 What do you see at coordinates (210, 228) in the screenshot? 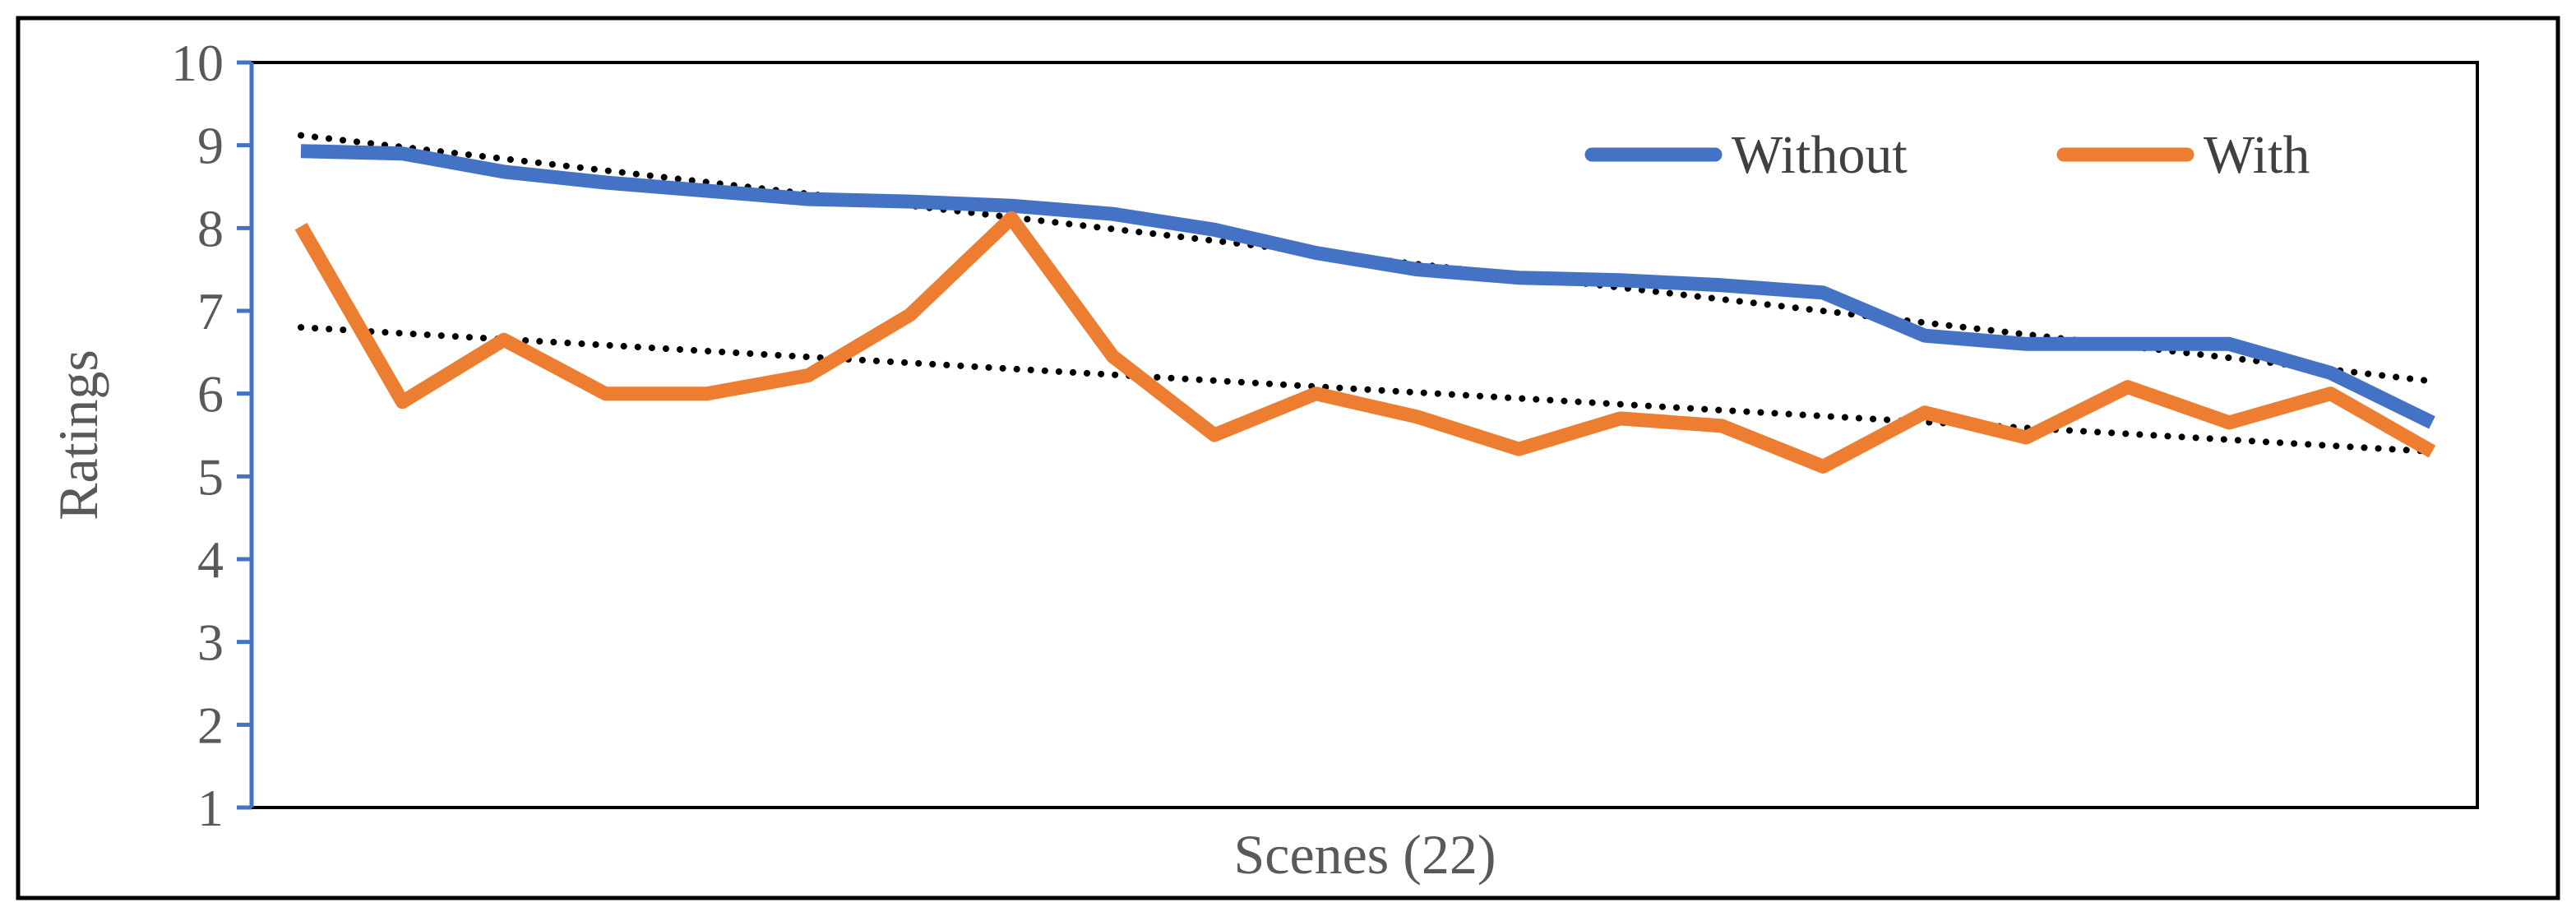
I see `y-tick-label: 8` at bounding box center [210, 228].